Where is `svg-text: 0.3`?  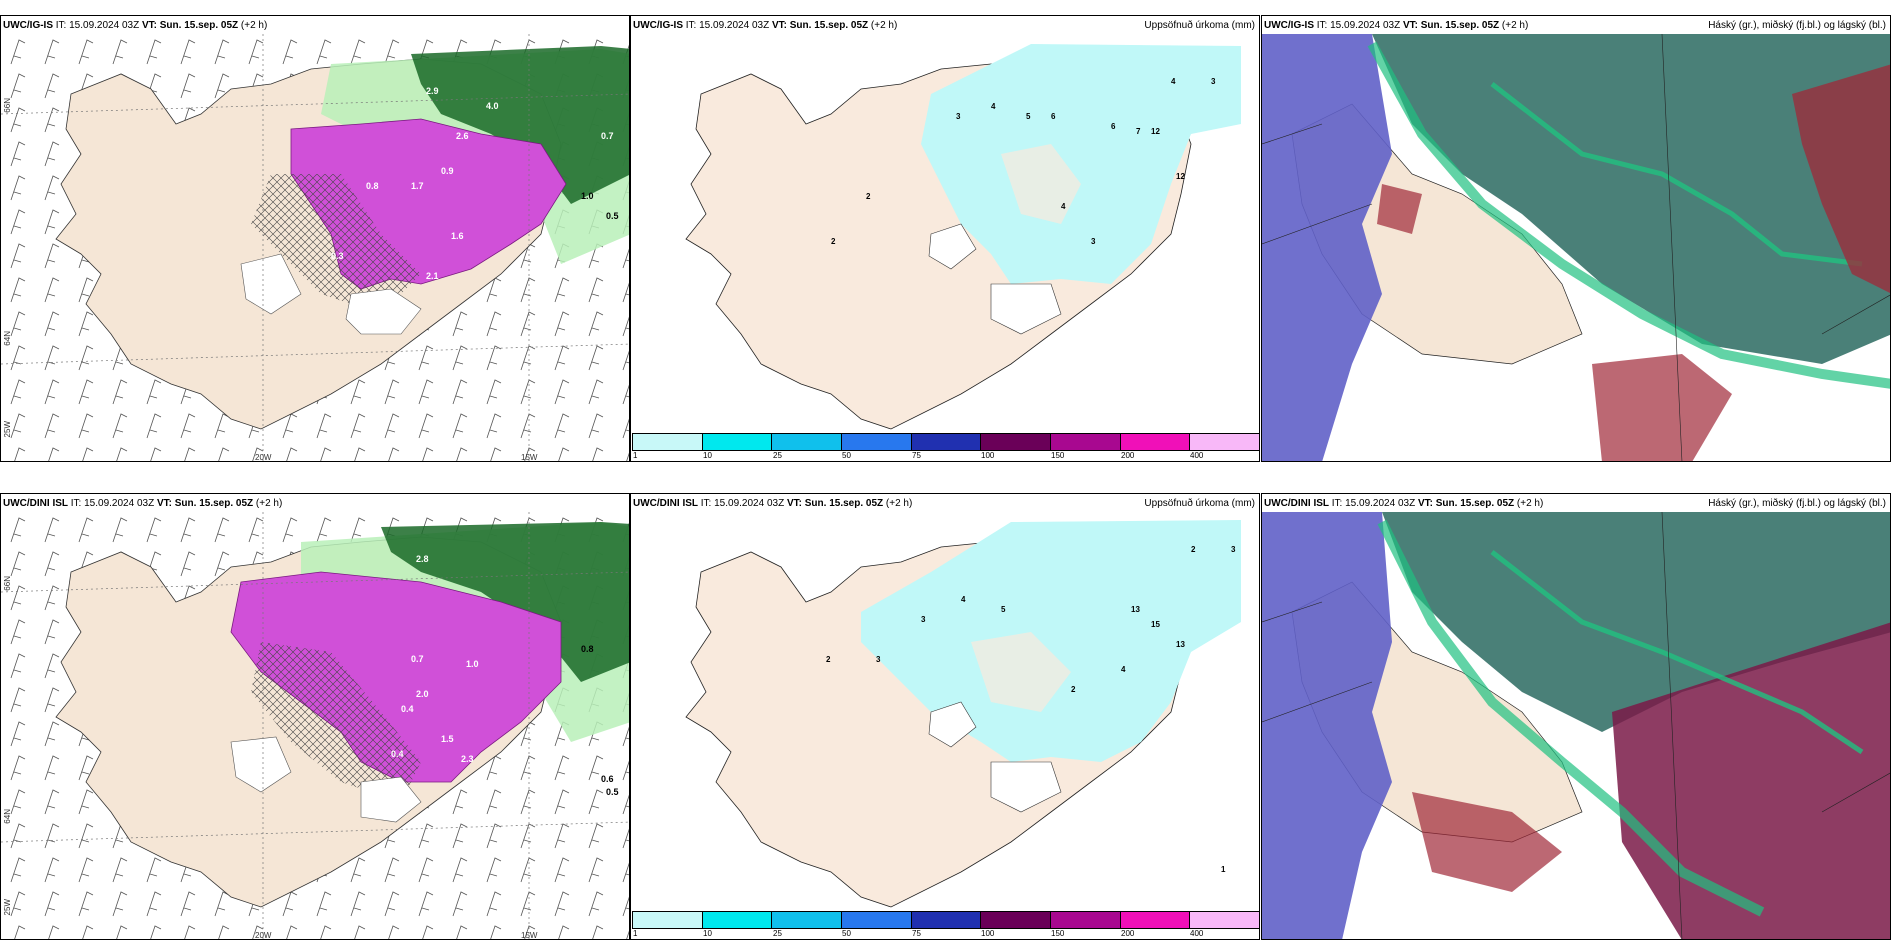
svg-text: 0.3 is located at coordinates (337, 256).